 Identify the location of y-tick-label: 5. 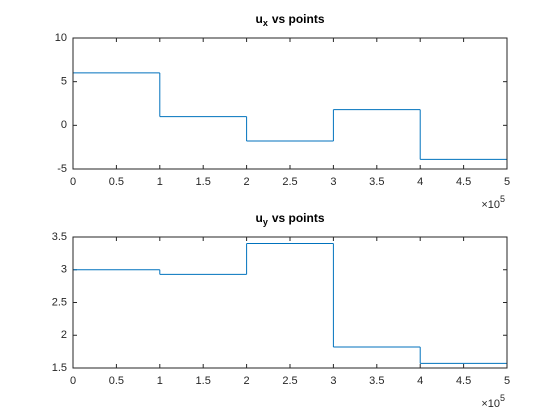
(64, 82).